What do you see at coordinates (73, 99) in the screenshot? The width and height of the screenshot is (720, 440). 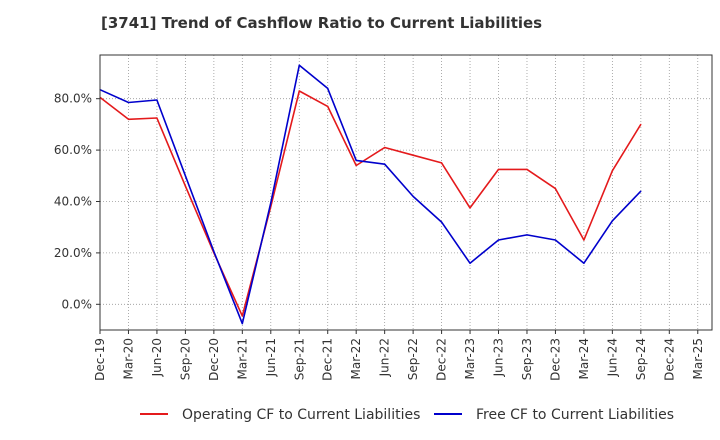 I see `y-tick-label: 80.0%` at bounding box center [73, 99].